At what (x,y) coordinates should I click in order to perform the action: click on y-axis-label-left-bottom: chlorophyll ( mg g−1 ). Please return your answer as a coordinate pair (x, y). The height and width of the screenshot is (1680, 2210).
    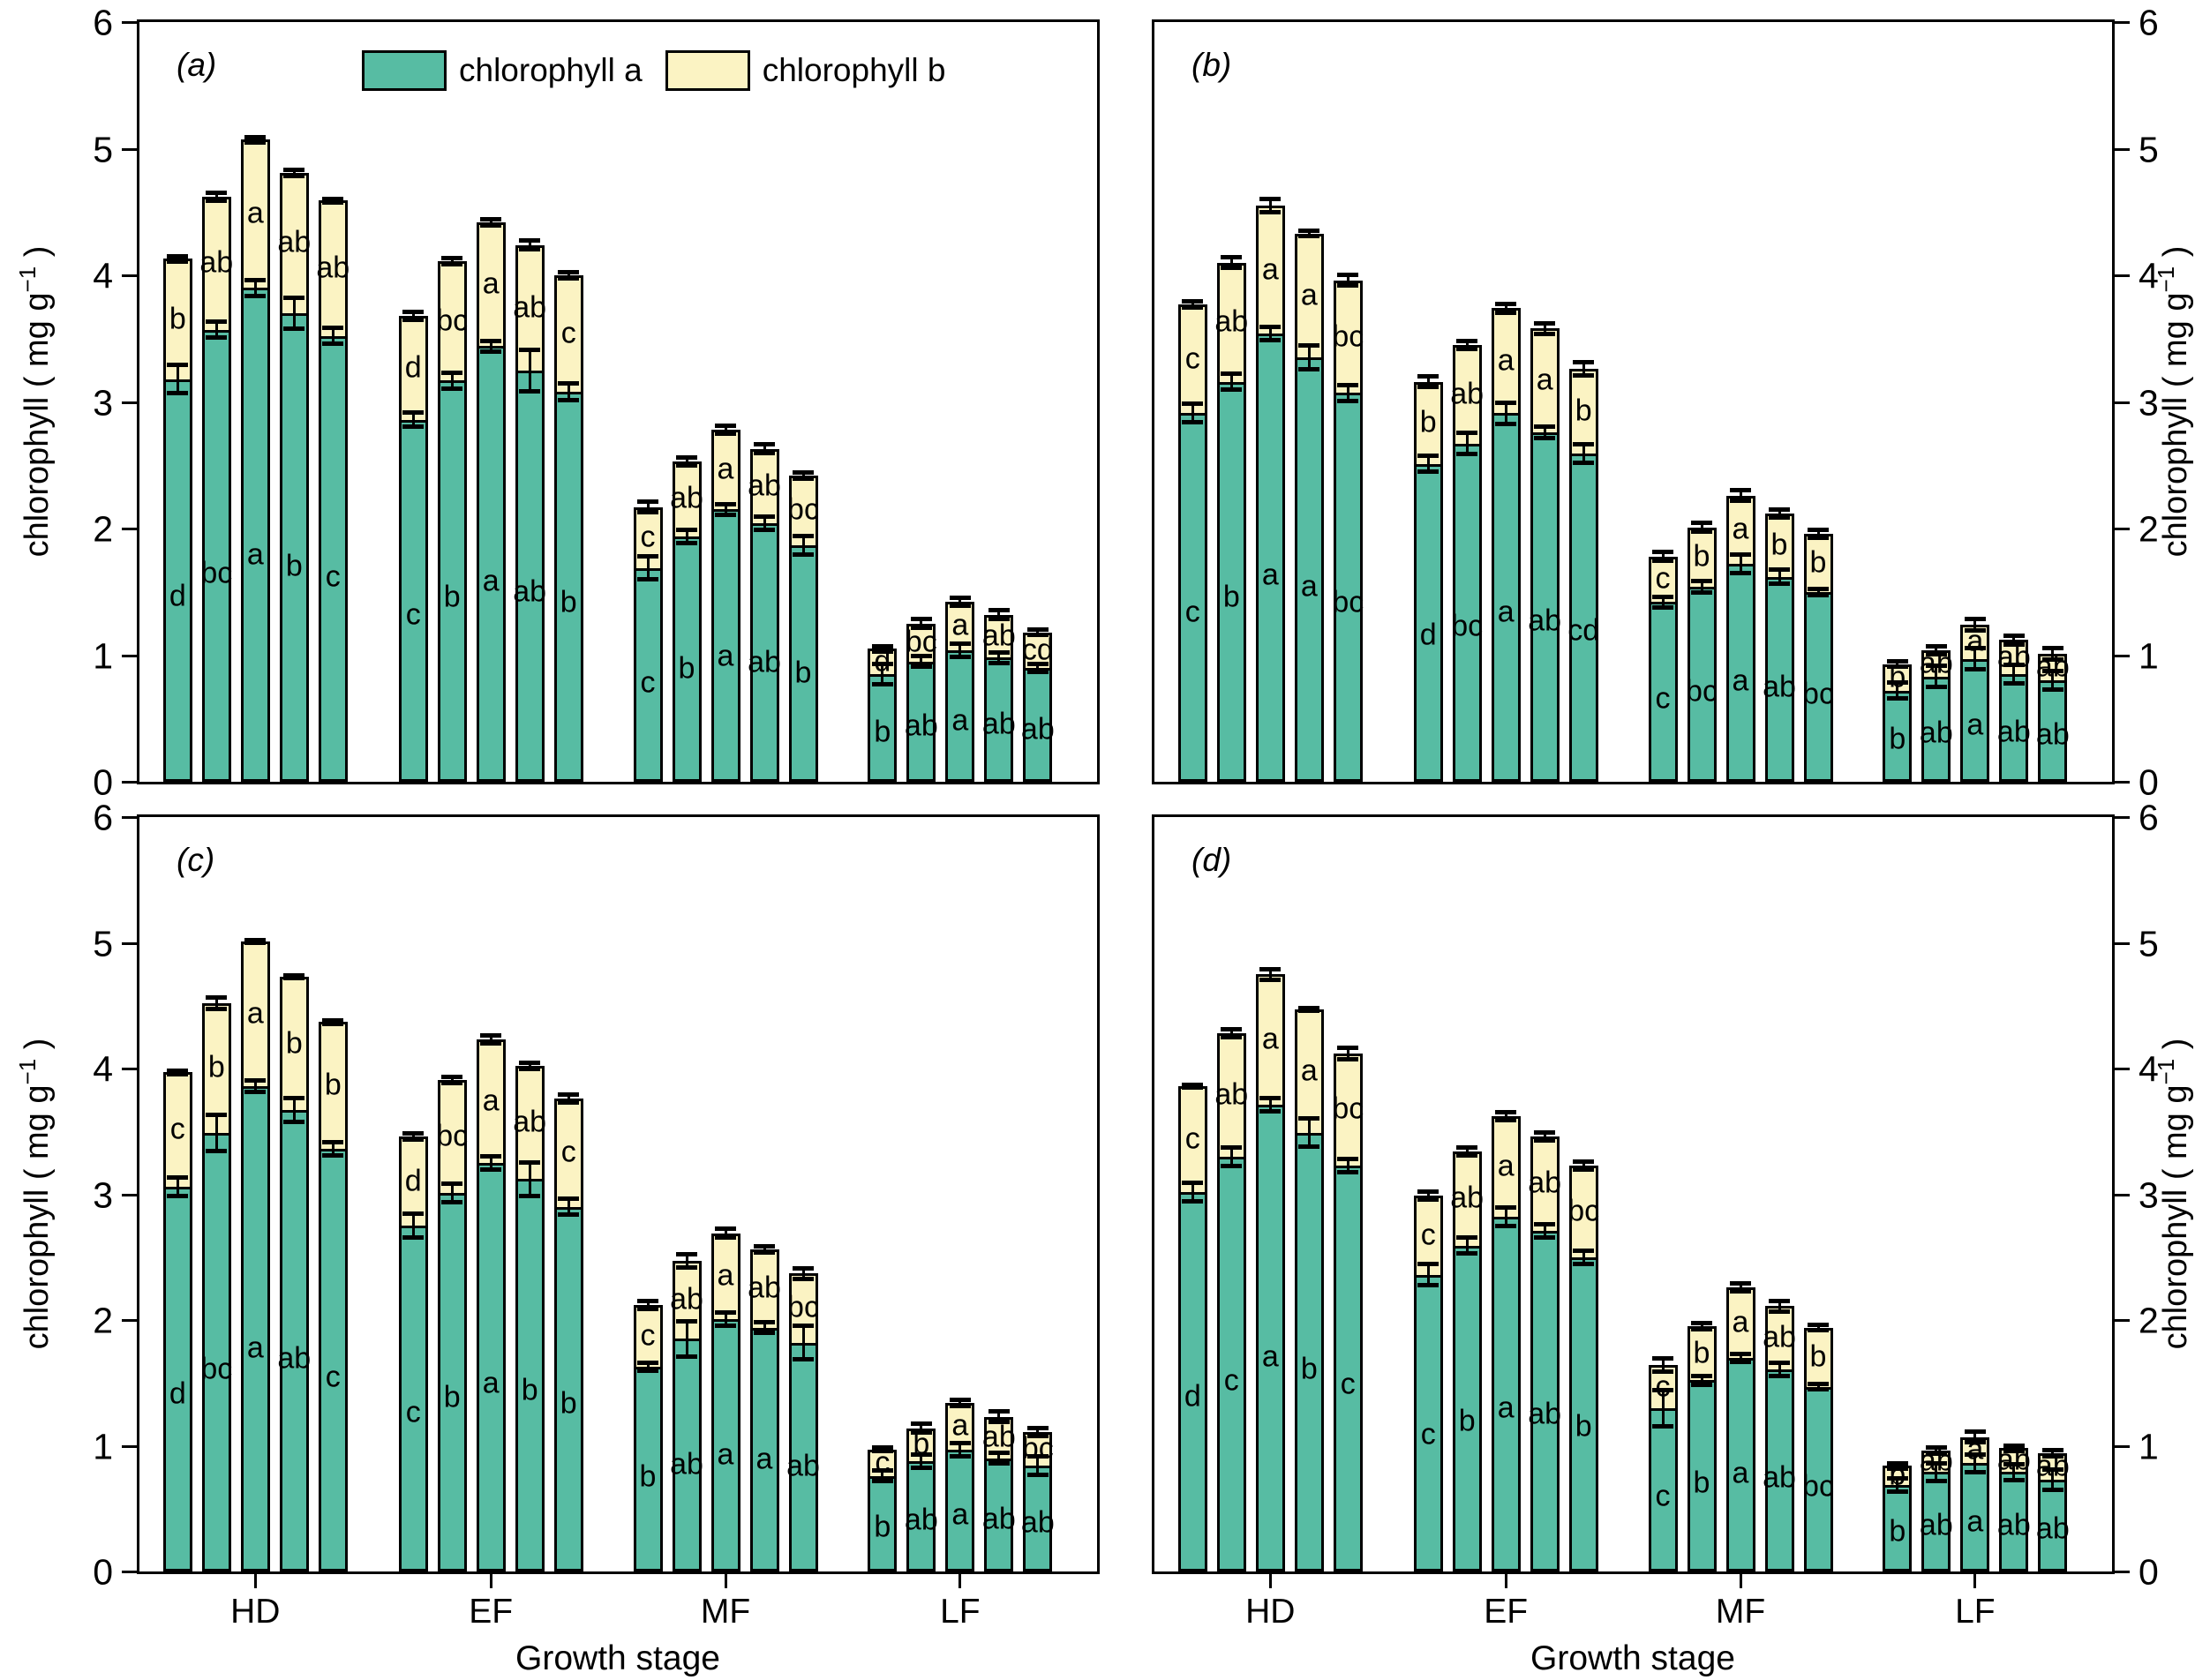
    Looking at the image, I should click on (35, 1194).